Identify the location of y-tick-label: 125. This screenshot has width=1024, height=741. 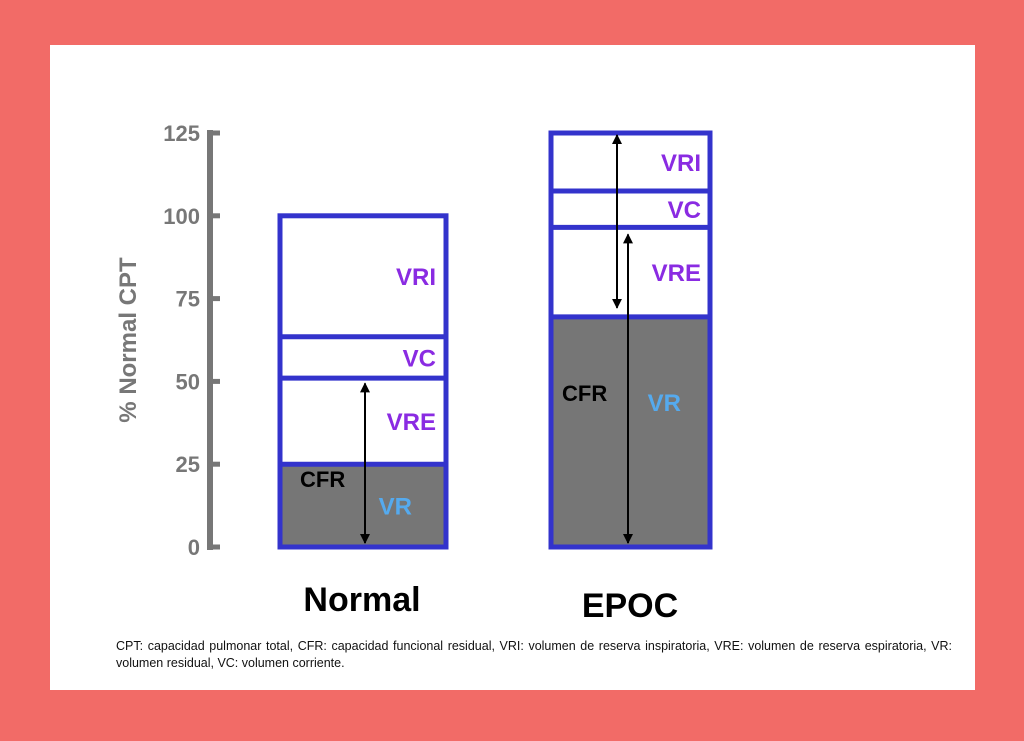
(181, 133).